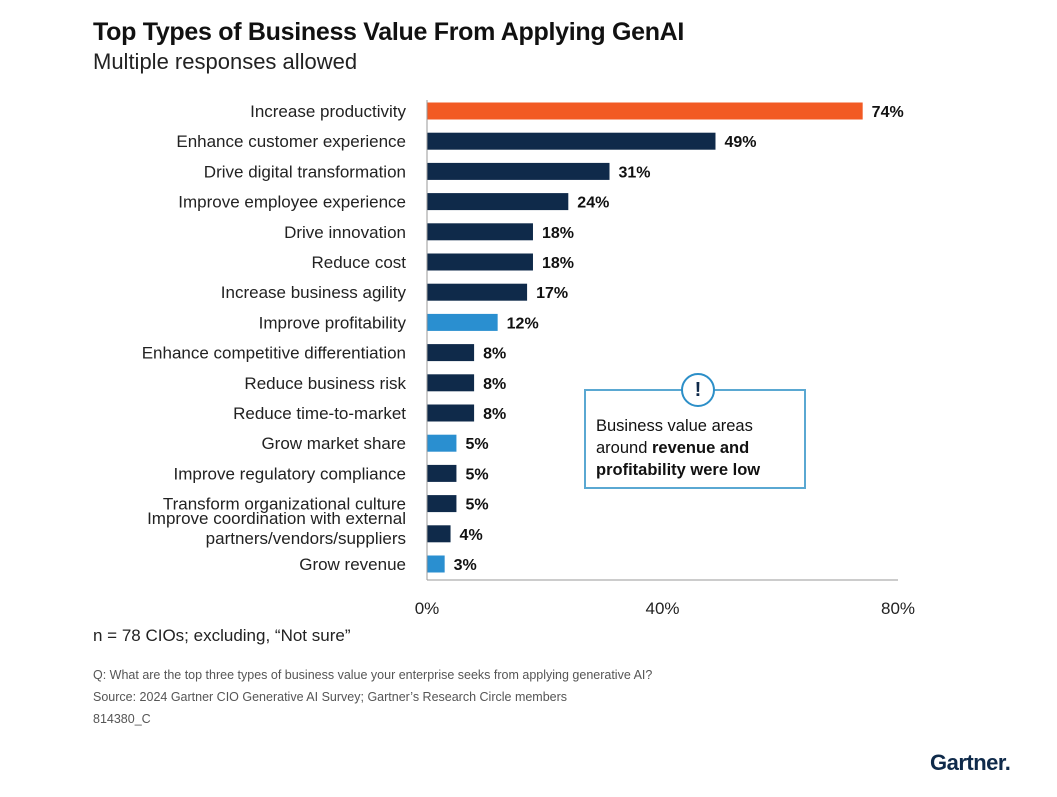 This screenshot has height=797, width=1057. Describe the element at coordinates (274, 353) in the screenshot. I see `category-label: Enhance competitive differentiation` at that location.